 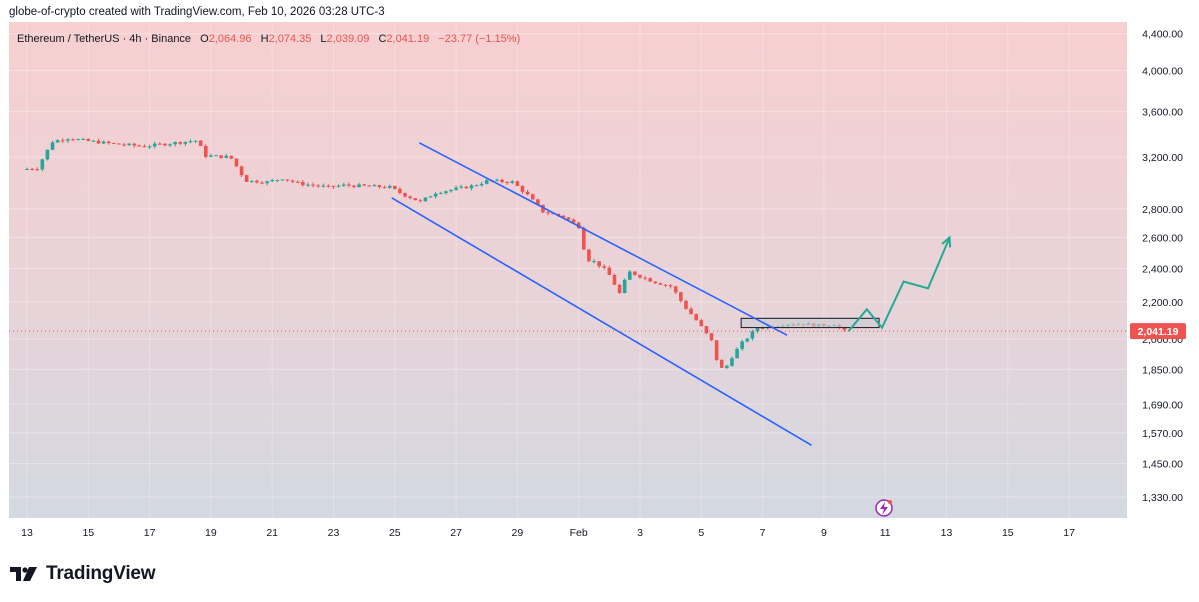 I want to click on last-price-label: 2,041.19, so click(x=1158, y=332).